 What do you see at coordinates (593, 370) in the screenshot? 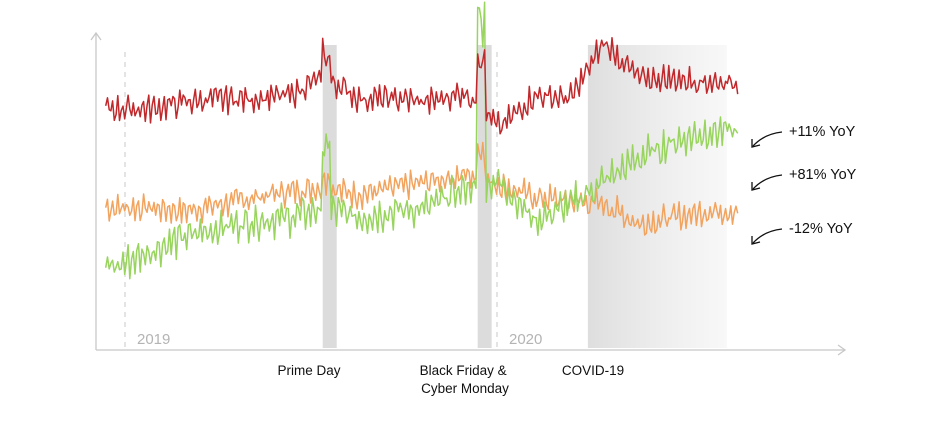
I see `event-label-covid: COVID-19` at bounding box center [593, 370].